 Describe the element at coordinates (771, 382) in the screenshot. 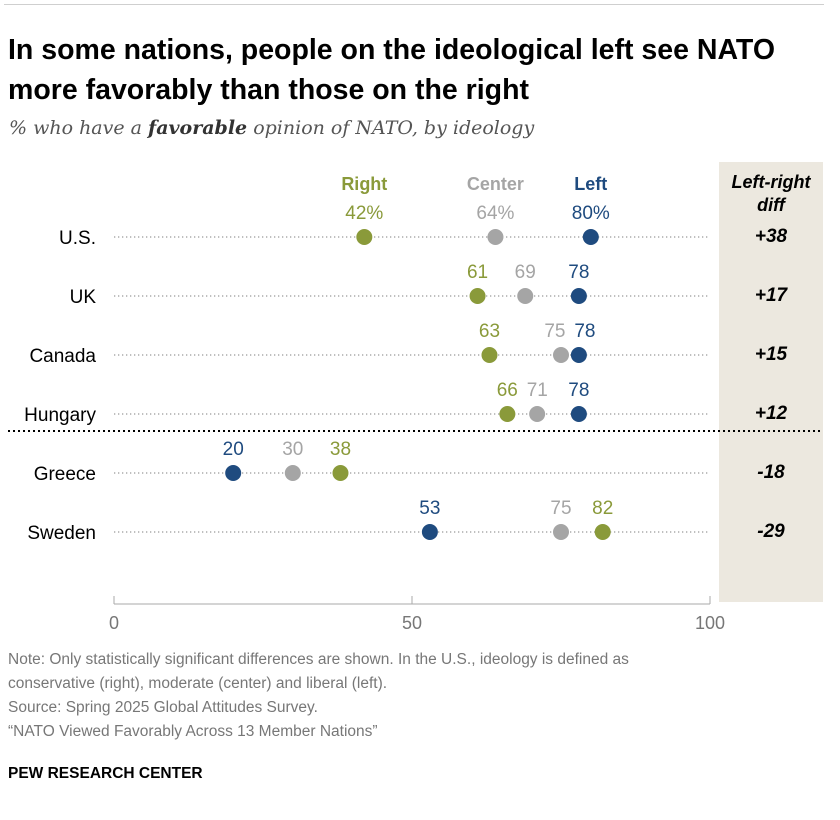

I see `diff-panel` at that location.